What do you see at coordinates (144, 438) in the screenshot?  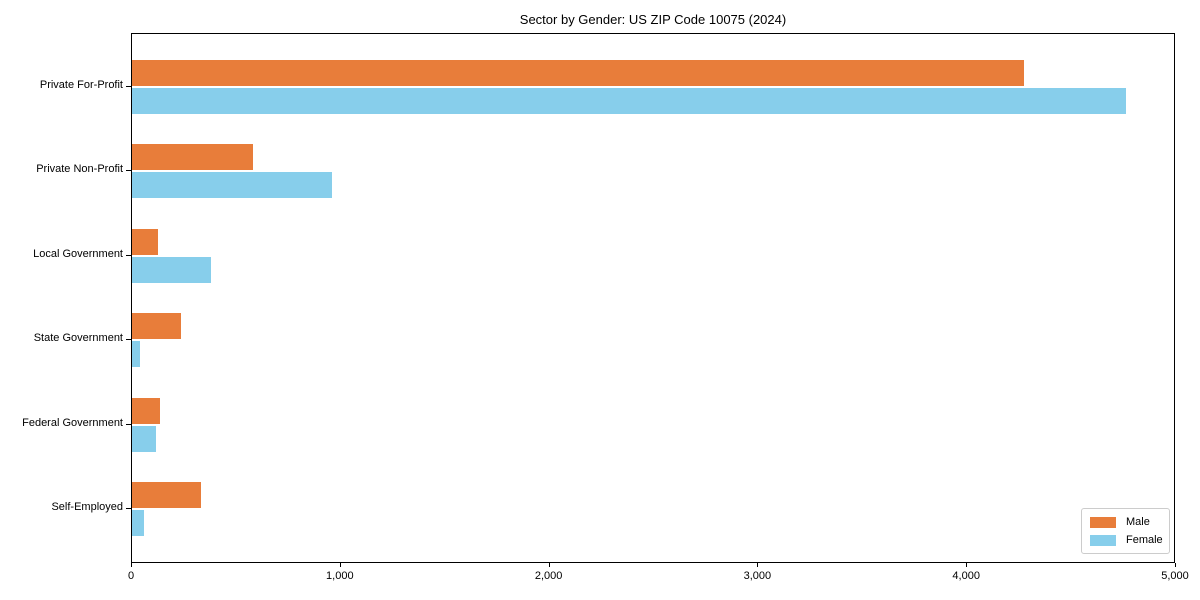 I see `bar-female-federal-government` at bounding box center [144, 438].